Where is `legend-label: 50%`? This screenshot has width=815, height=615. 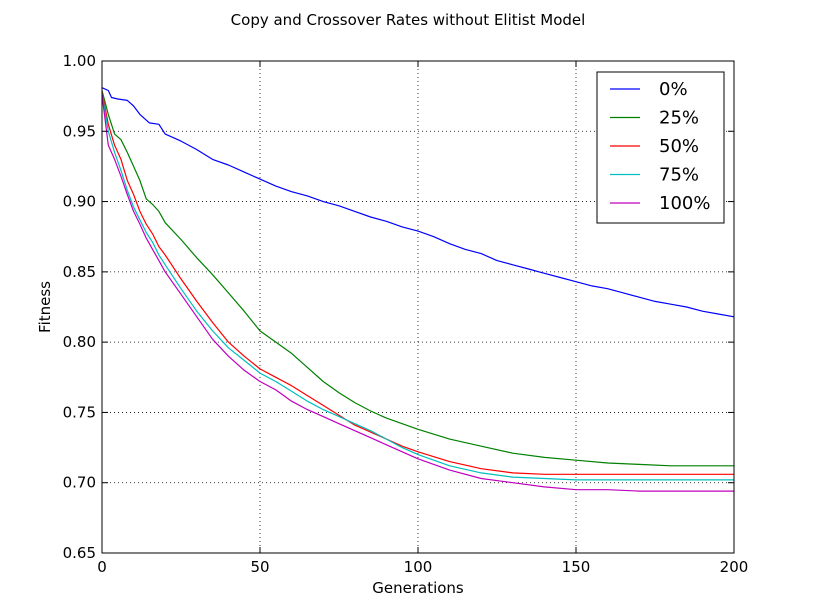 legend-label: 50% is located at coordinates (679, 146).